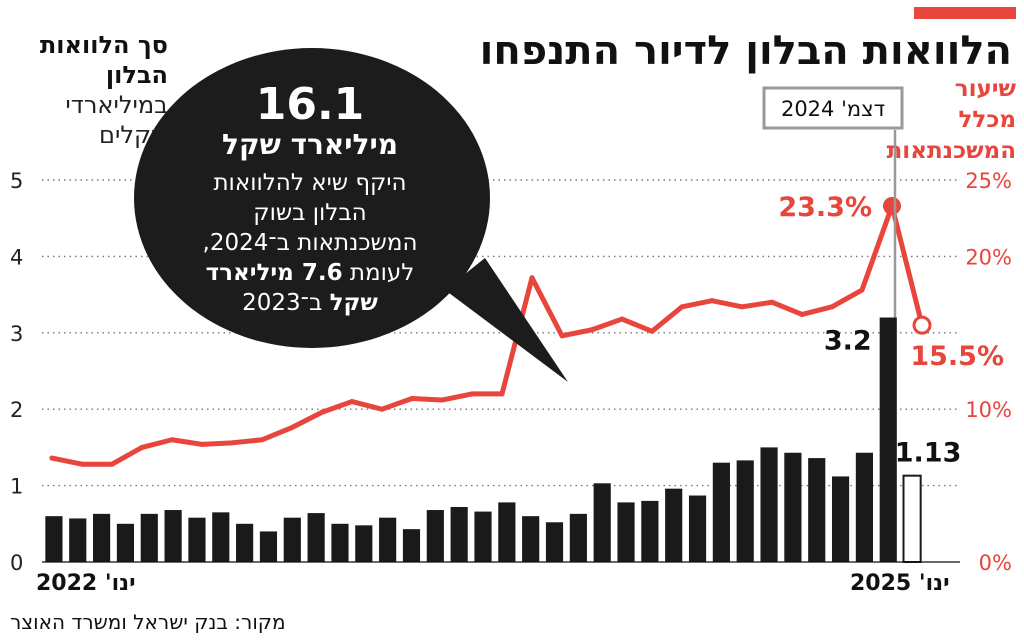 The image size is (1024, 641). What do you see at coordinates (900, 583) in the screenshot?
I see `x-end-label: ינו' 2025` at bounding box center [900, 583].